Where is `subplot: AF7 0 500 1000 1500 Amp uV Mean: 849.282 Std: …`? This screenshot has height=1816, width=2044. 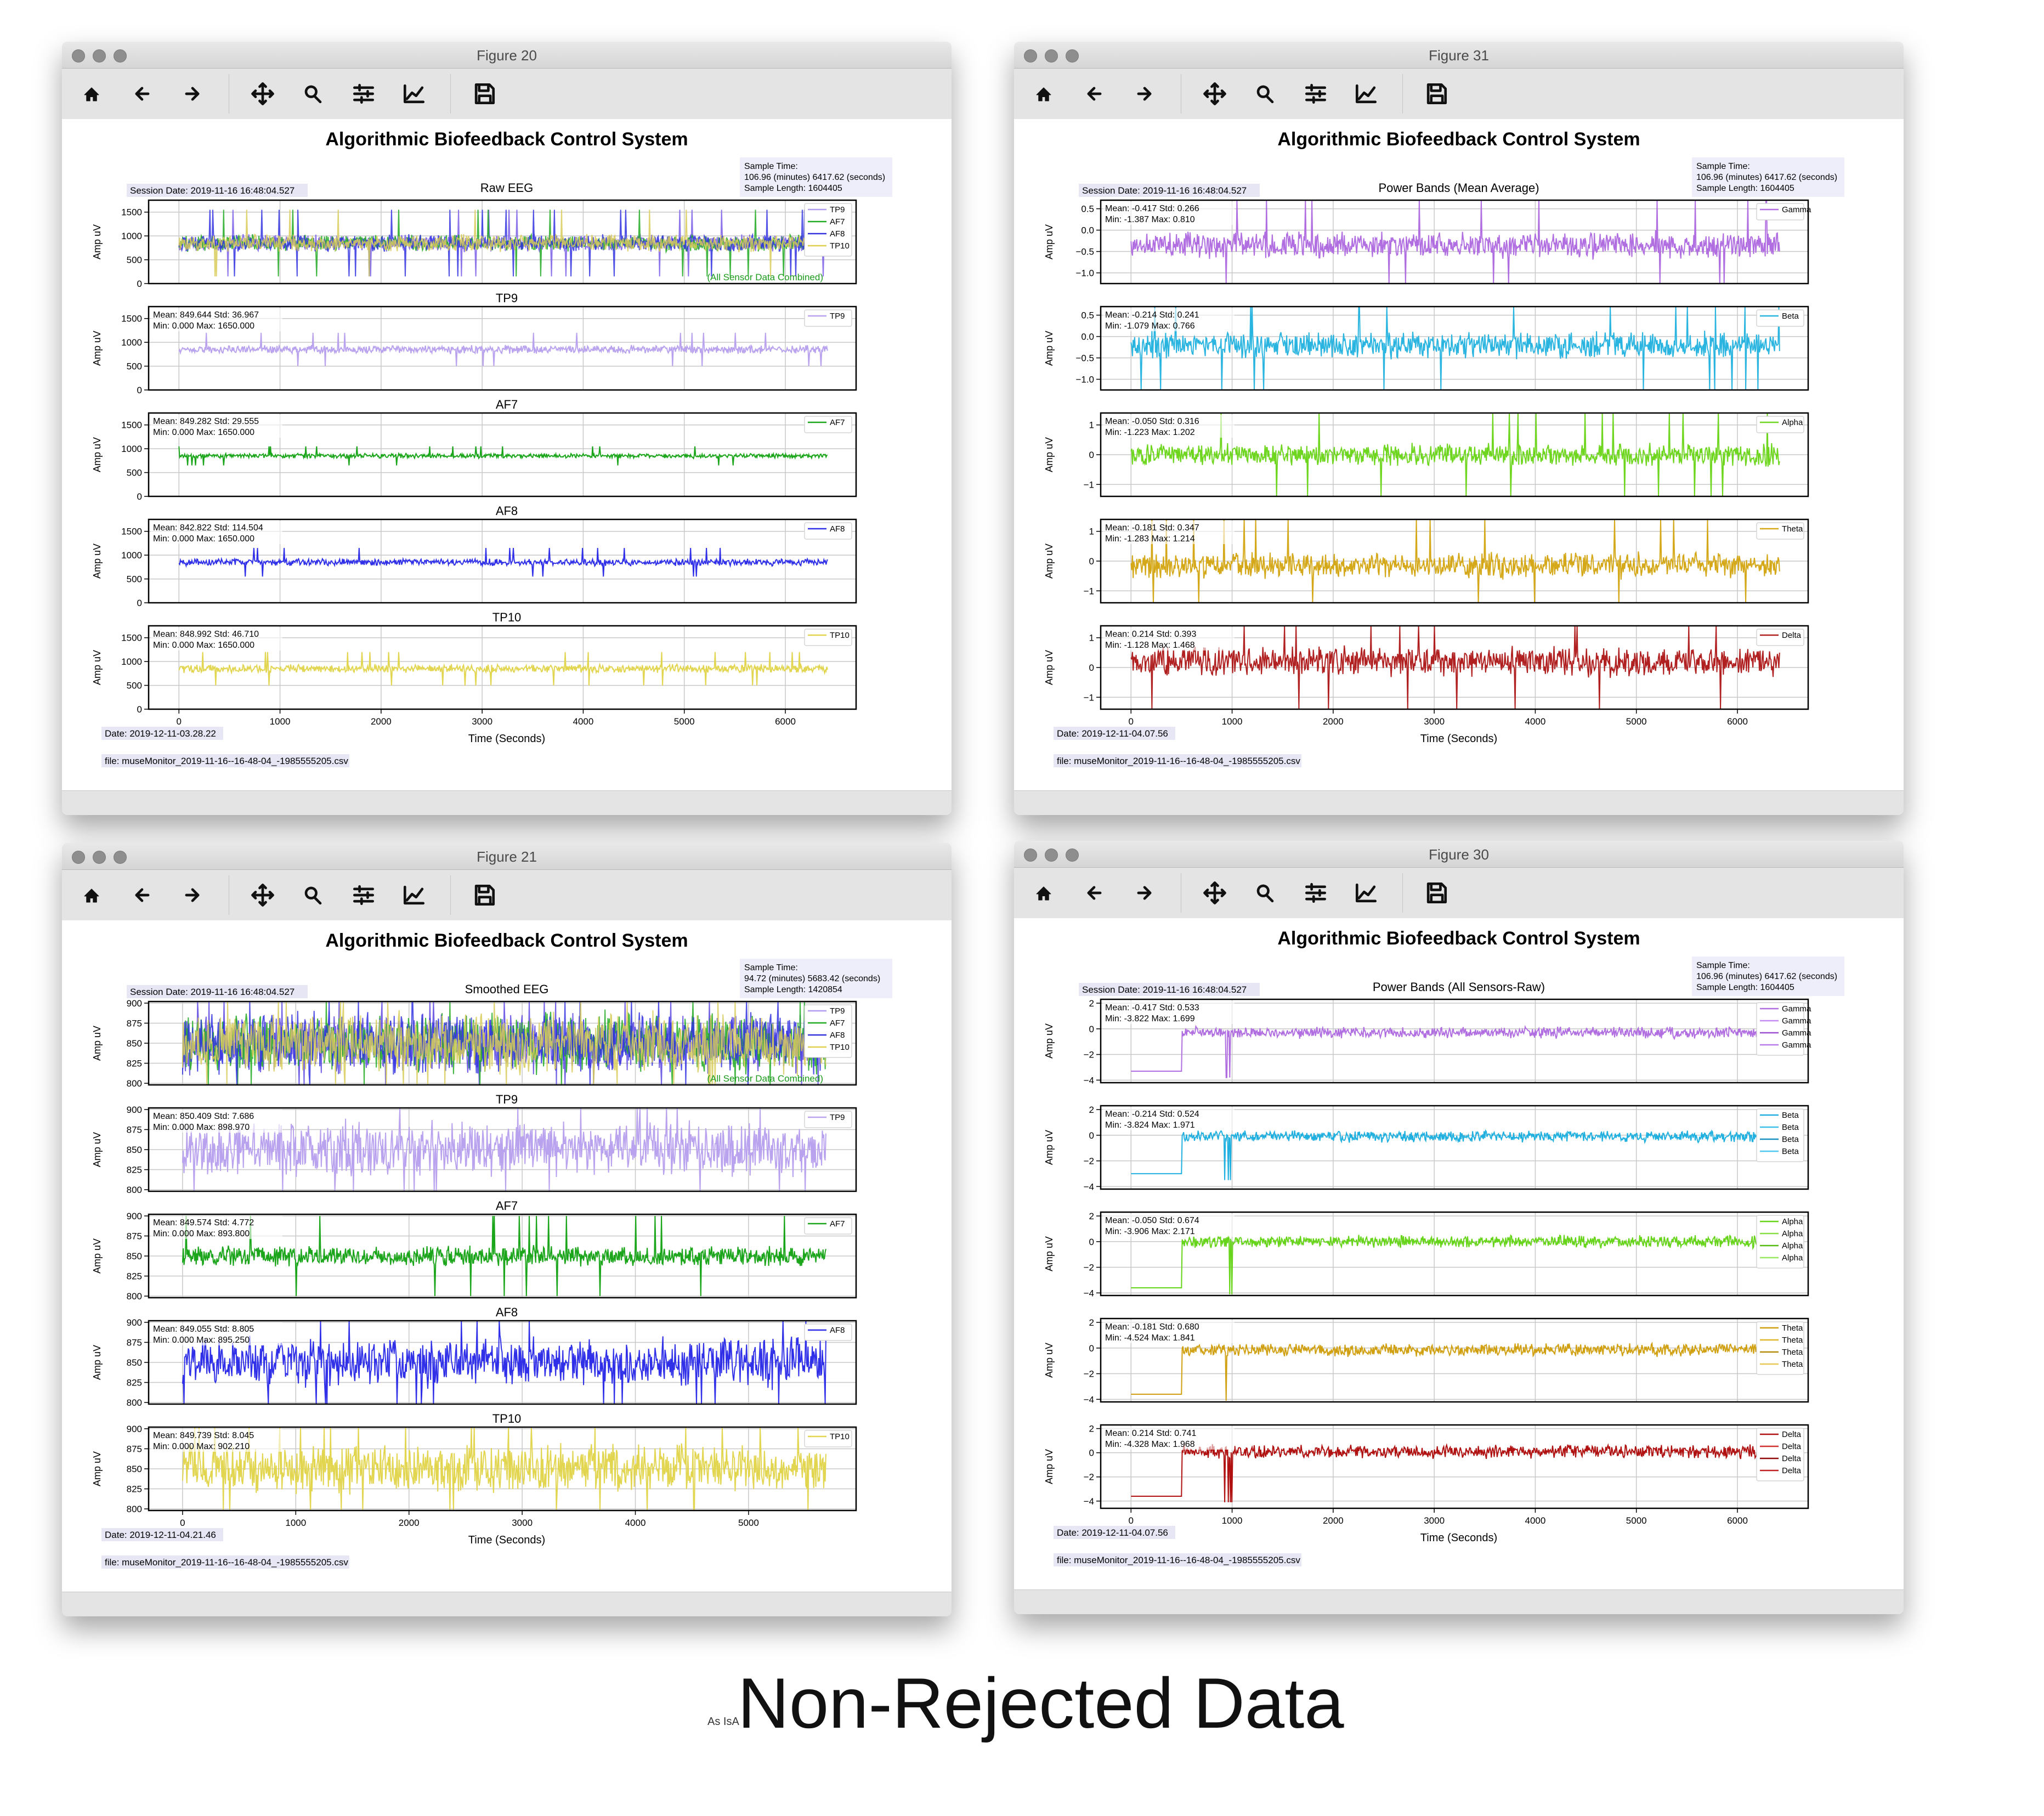 subplot: AF7 0 500 1000 1500 Amp uV Mean: 849.282 Std: … is located at coordinates (474, 450).